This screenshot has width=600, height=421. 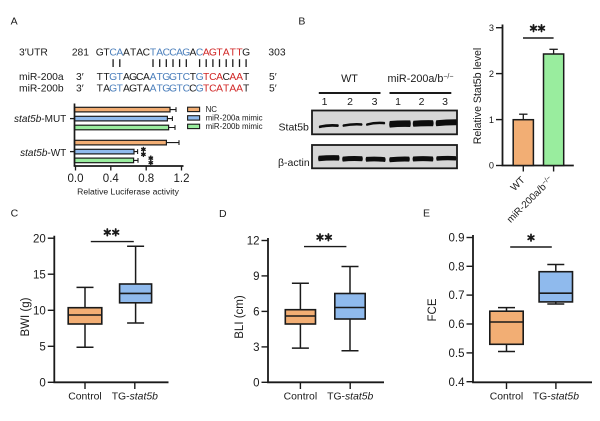 I want to click on svg-text: stat5b-MUT, so click(x=40, y=119).